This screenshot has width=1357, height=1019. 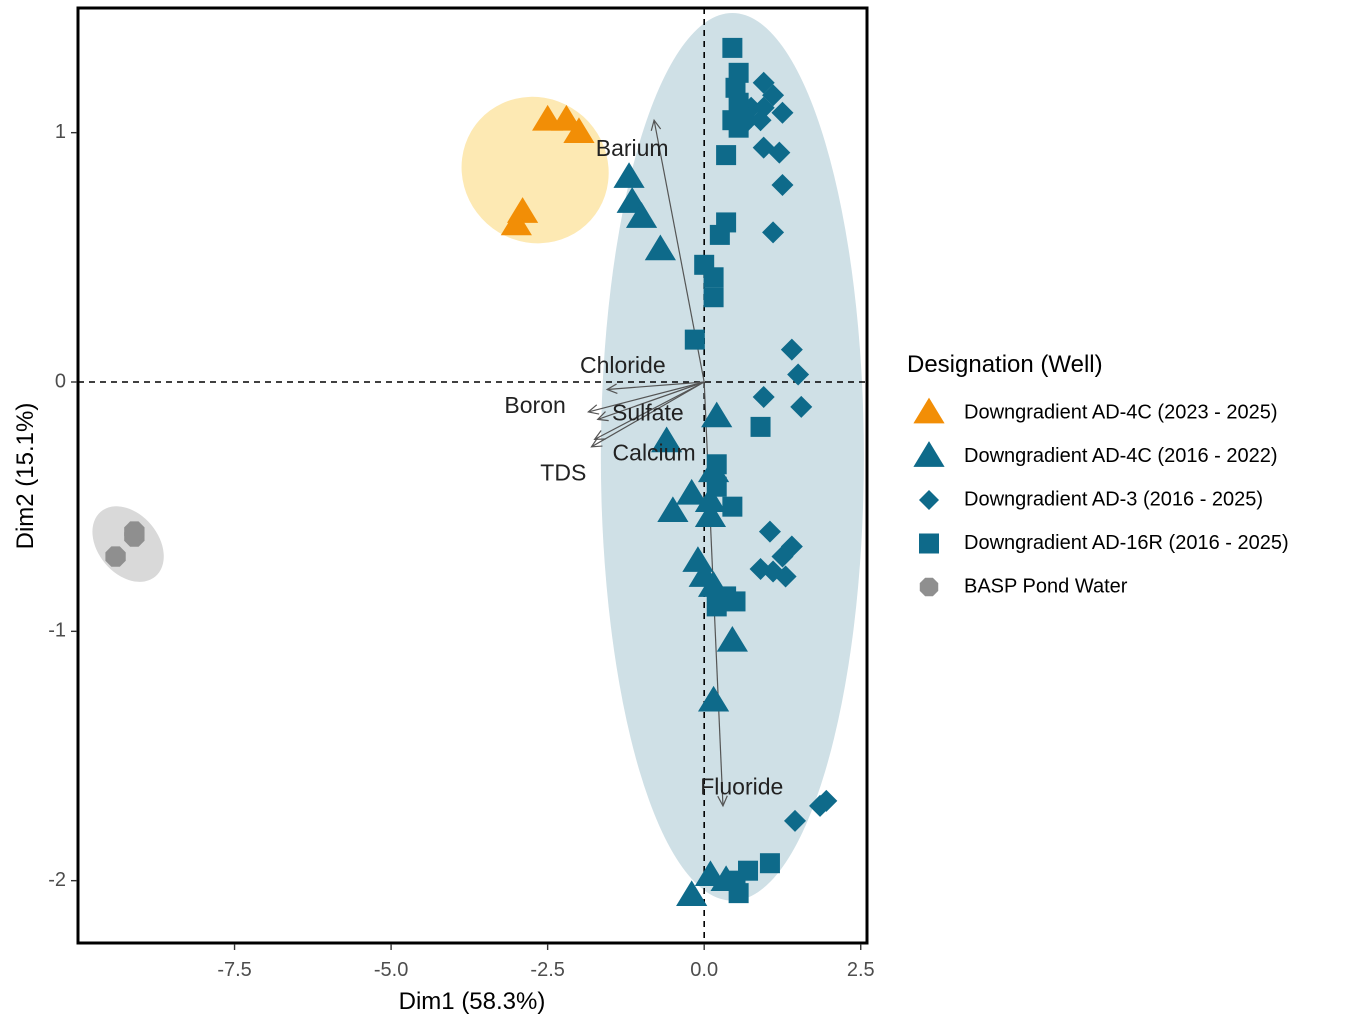 I want to click on label-sulfate: Sulfate, so click(x=648, y=412).